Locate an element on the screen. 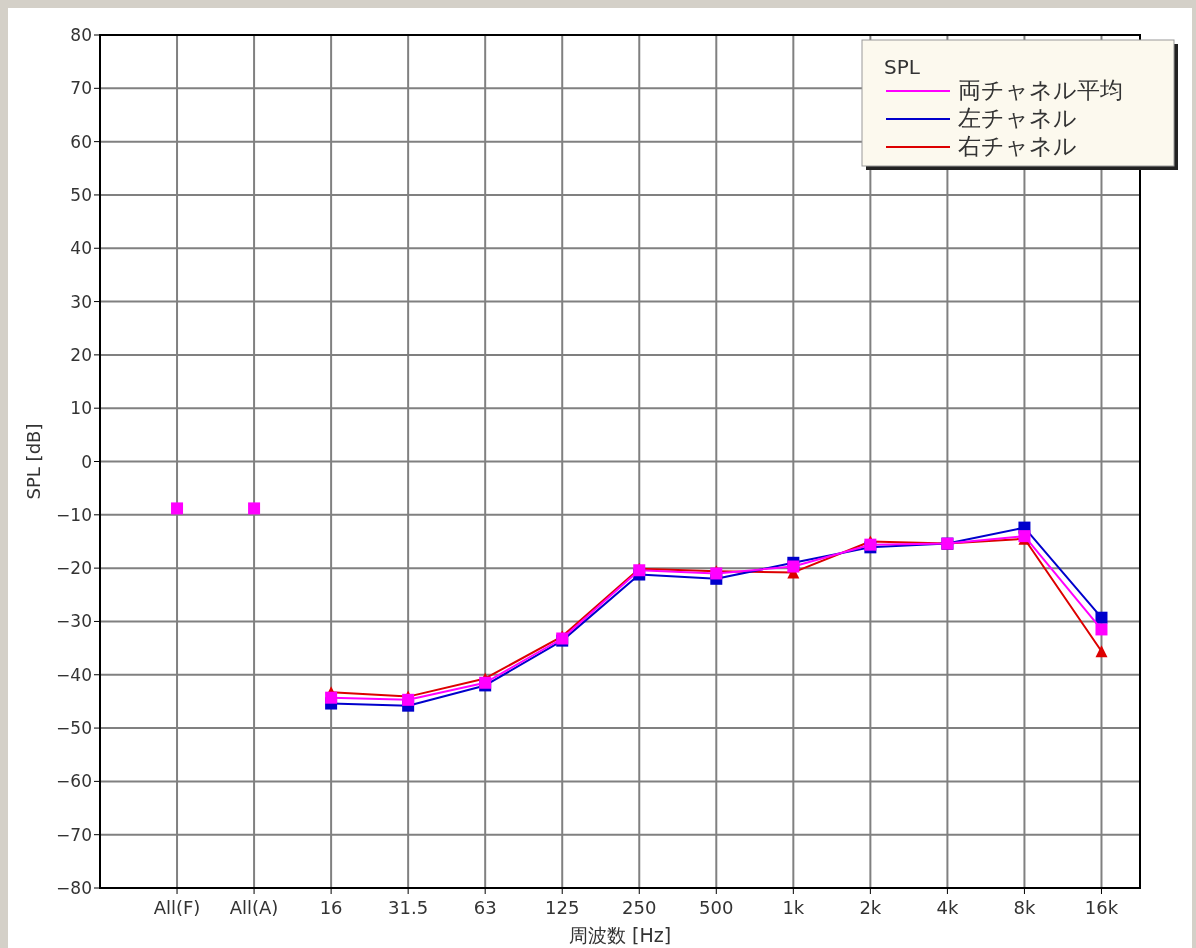 Image resolution: width=1196 pixels, height=948 pixels. x-tick-label: 500 is located at coordinates (716, 907).